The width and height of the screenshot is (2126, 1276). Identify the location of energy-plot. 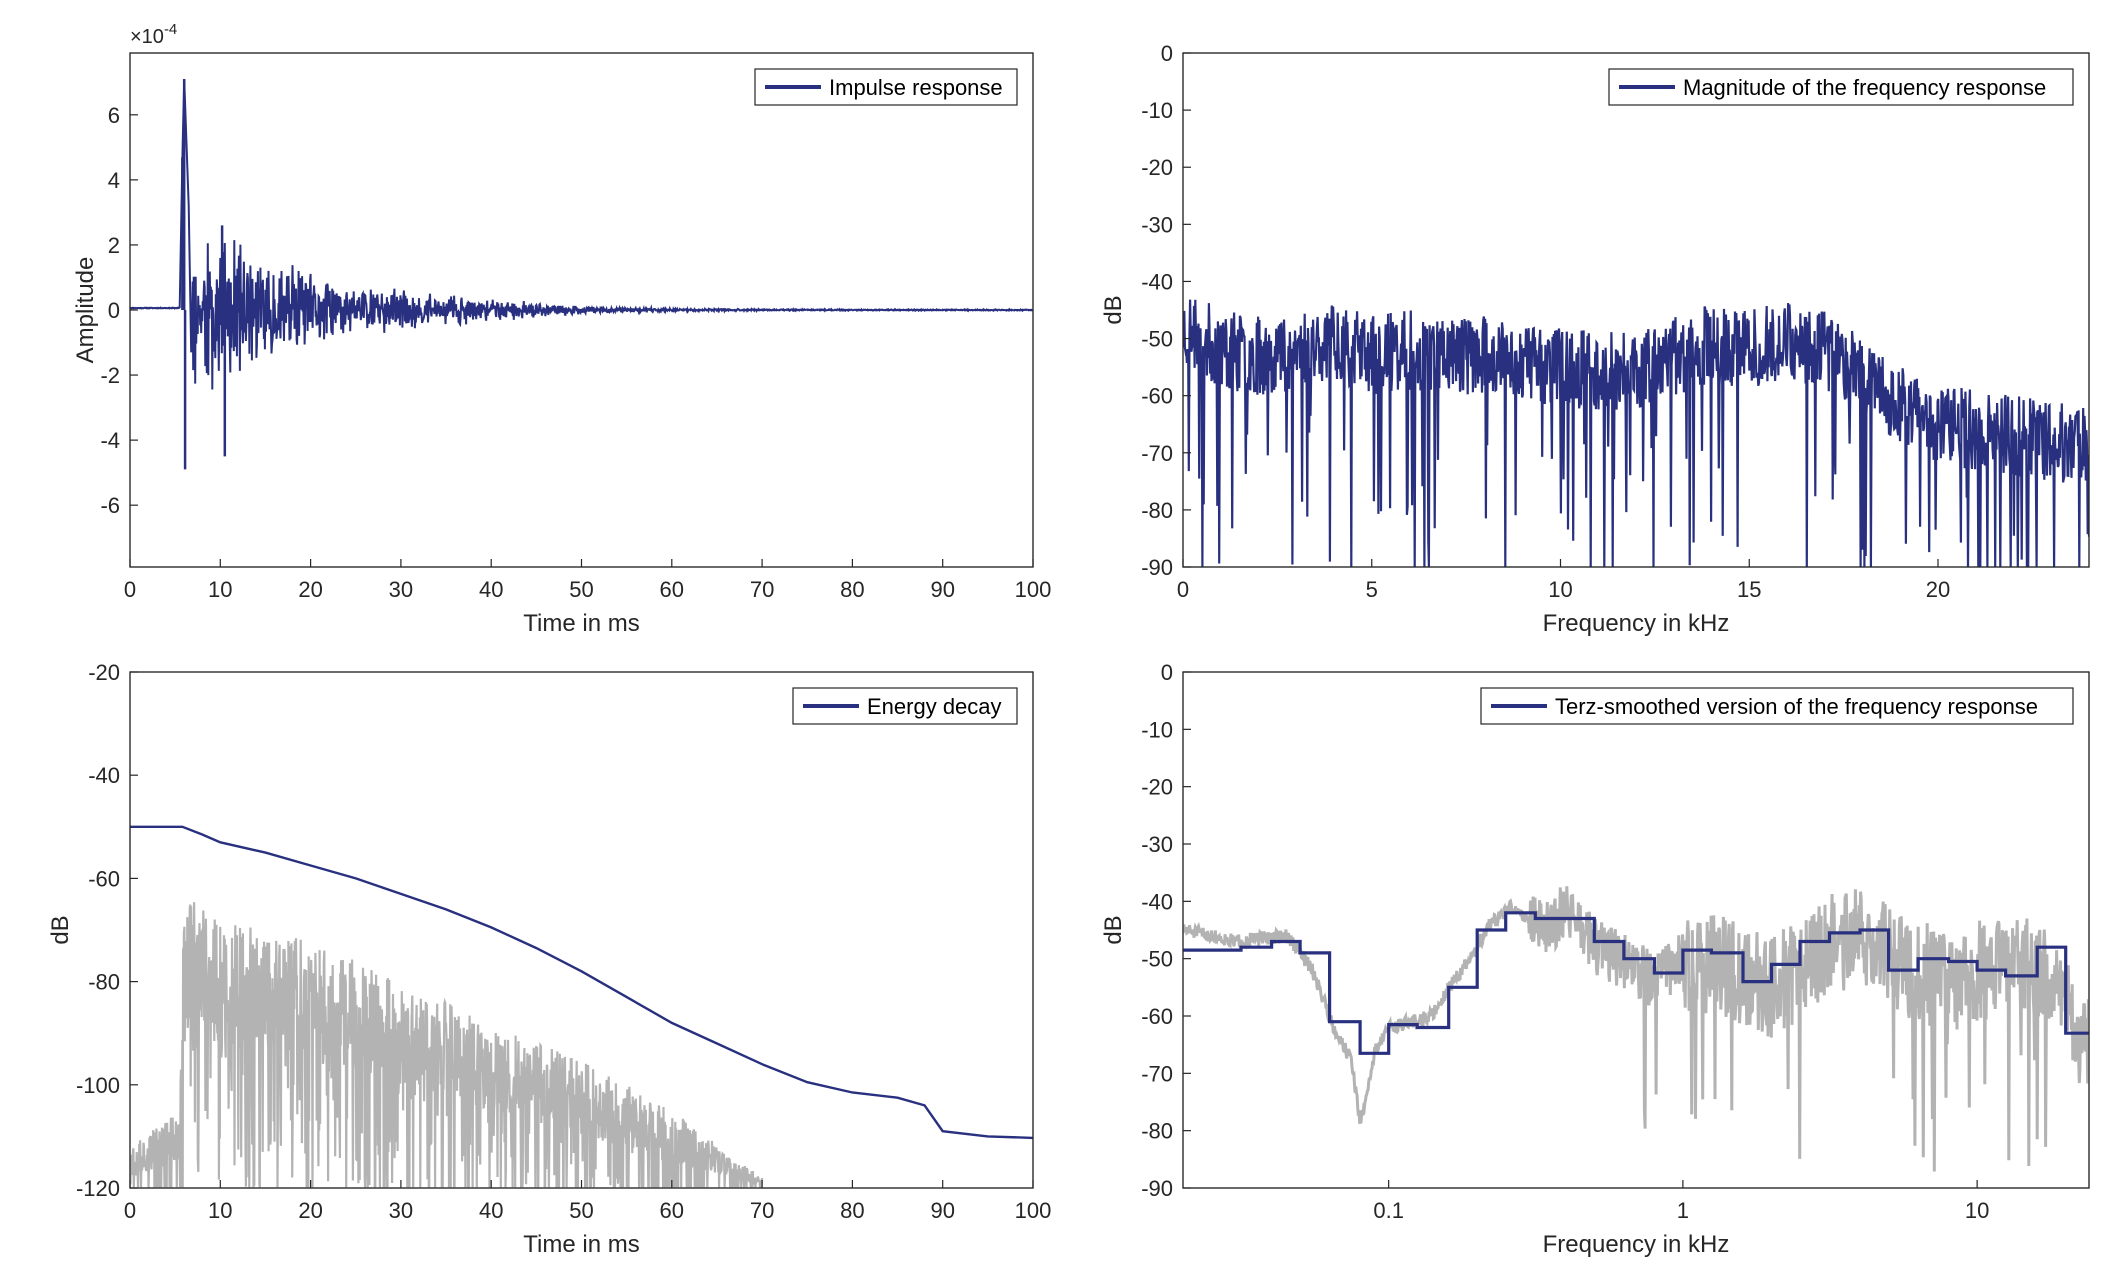
(581, 1006).